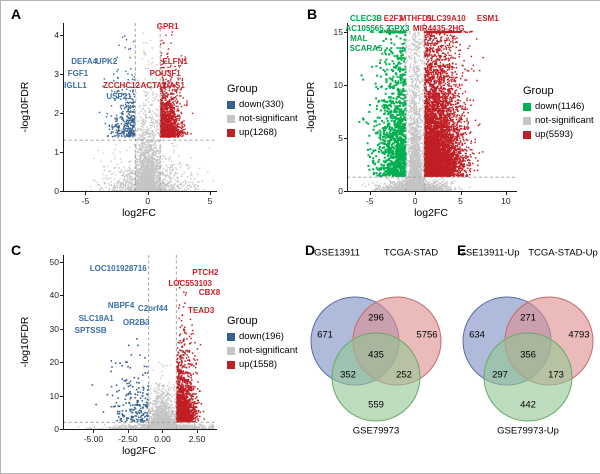 This screenshot has width=600, height=474. What do you see at coordinates (368, 29) in the screenshot?
I see `gene-label-AC105565.2: AC105565.2` at bounding box center [368, 29].